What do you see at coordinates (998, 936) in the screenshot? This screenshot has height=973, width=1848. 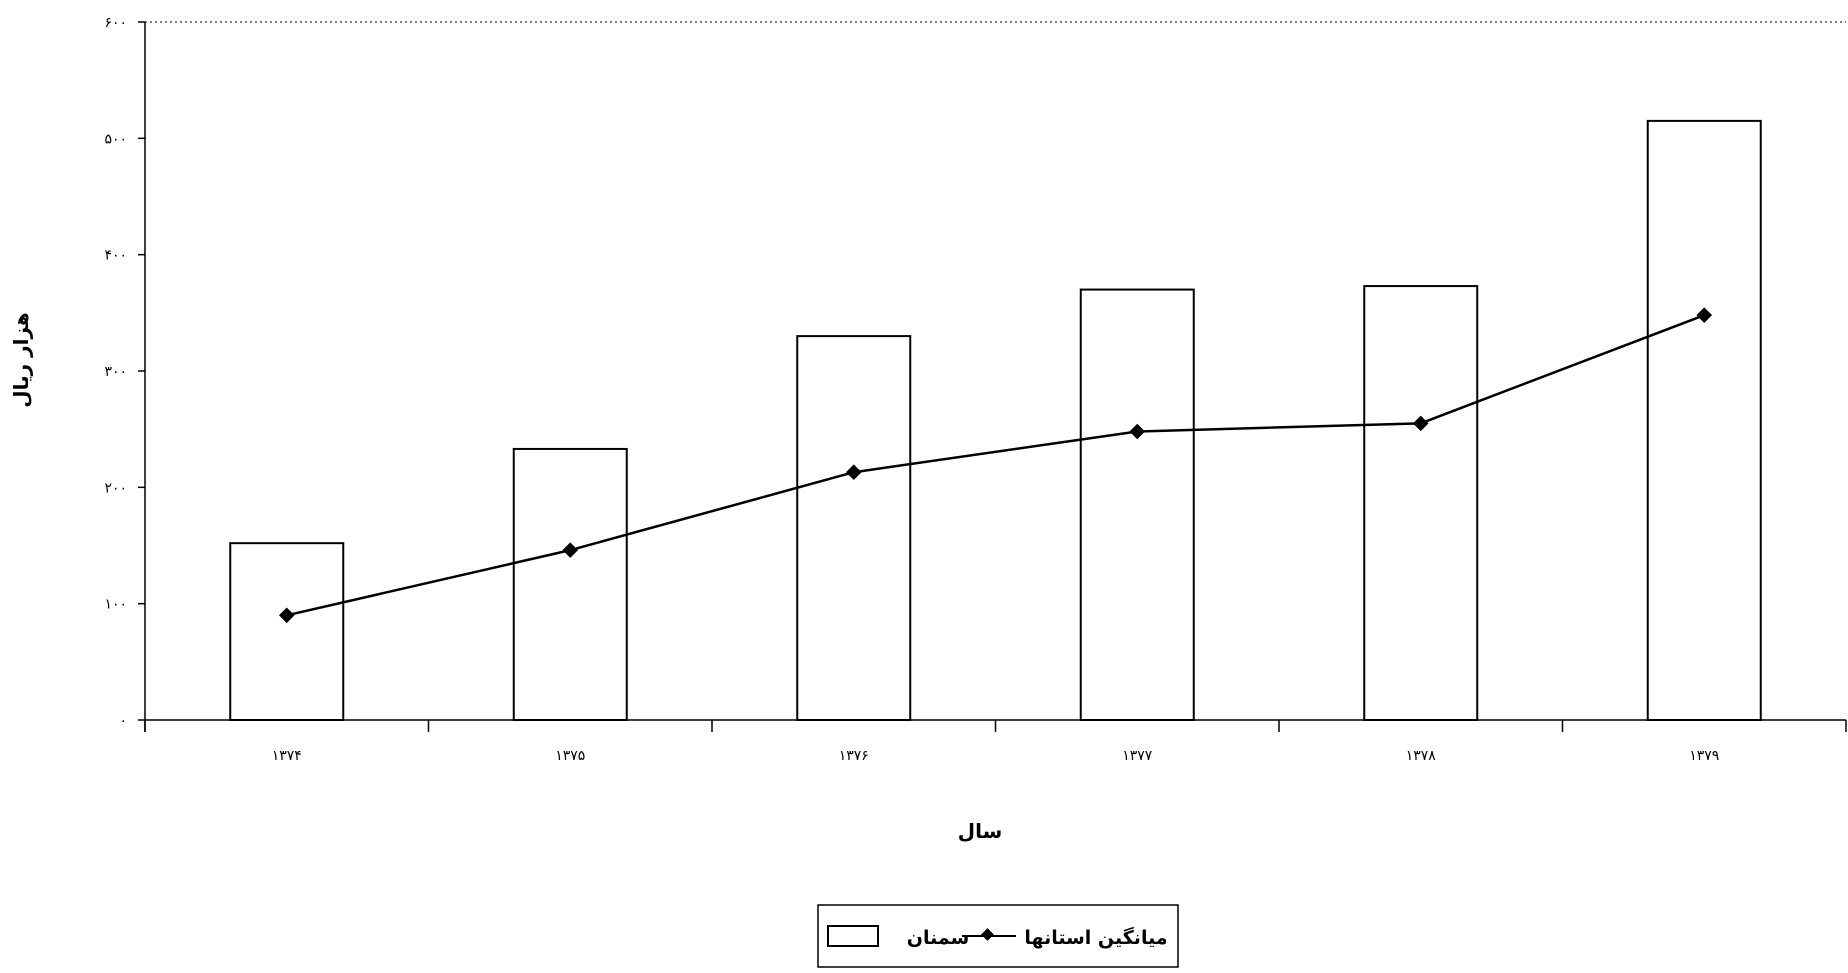 I see `legend: سمنان میانگین استانها` at bounding box center [998, 936].